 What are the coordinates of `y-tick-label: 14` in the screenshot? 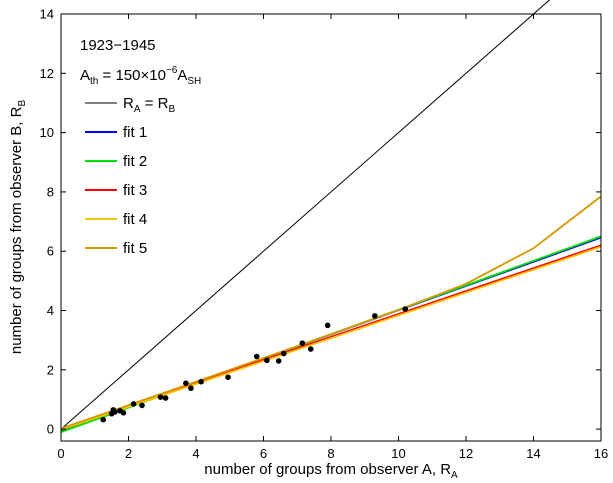 It's located at (47, 14).